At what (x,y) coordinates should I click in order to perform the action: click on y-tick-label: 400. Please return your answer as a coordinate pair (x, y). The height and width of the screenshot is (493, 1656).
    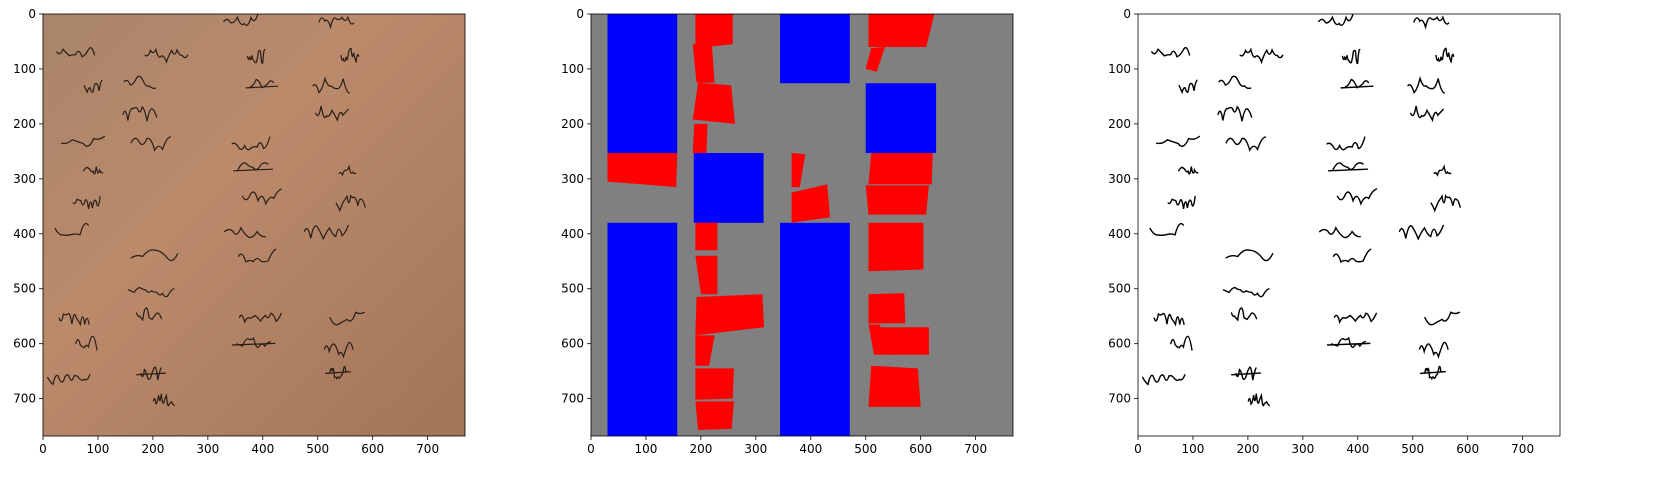
    Looking at the image, I should click on (24, 234).